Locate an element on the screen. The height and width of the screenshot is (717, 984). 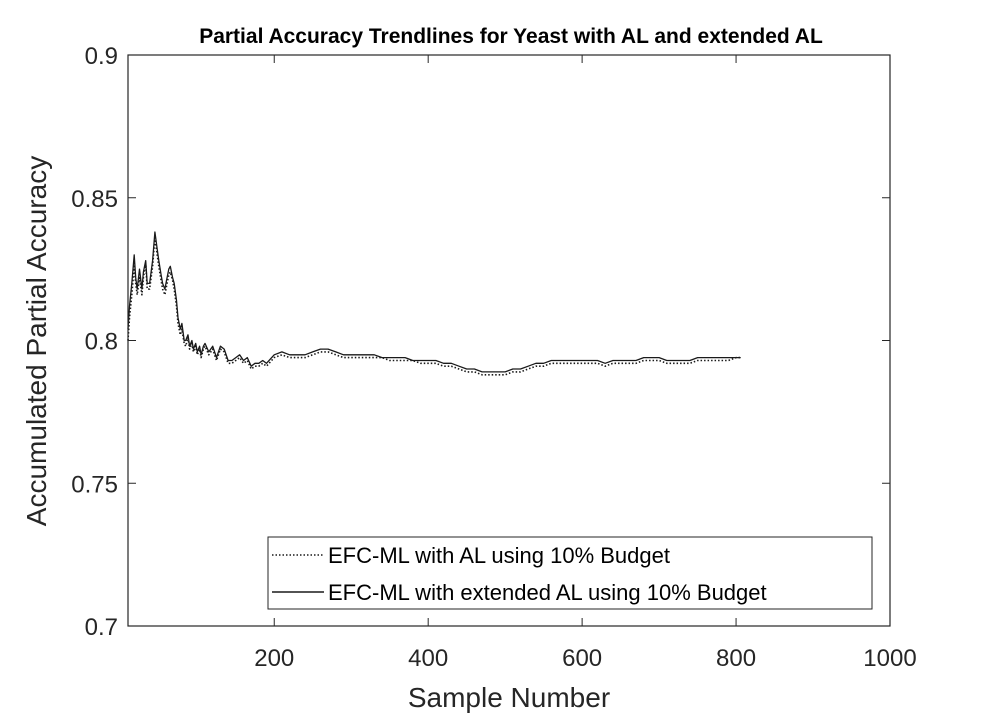
legend-box is located at coordinates (570, 573).